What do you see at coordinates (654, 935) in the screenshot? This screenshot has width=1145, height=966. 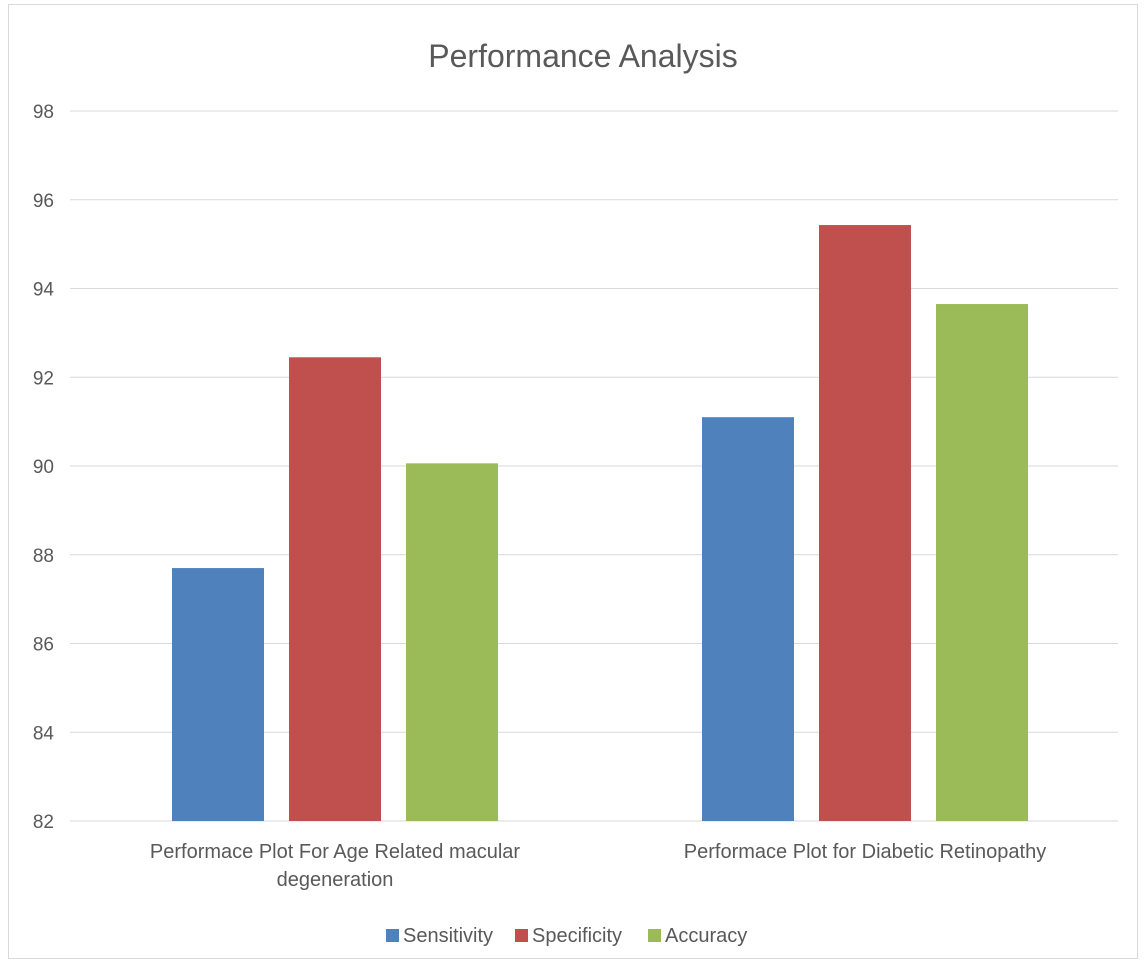 I see `legend-swatch-accuracy` at bounding box center [654, 935].